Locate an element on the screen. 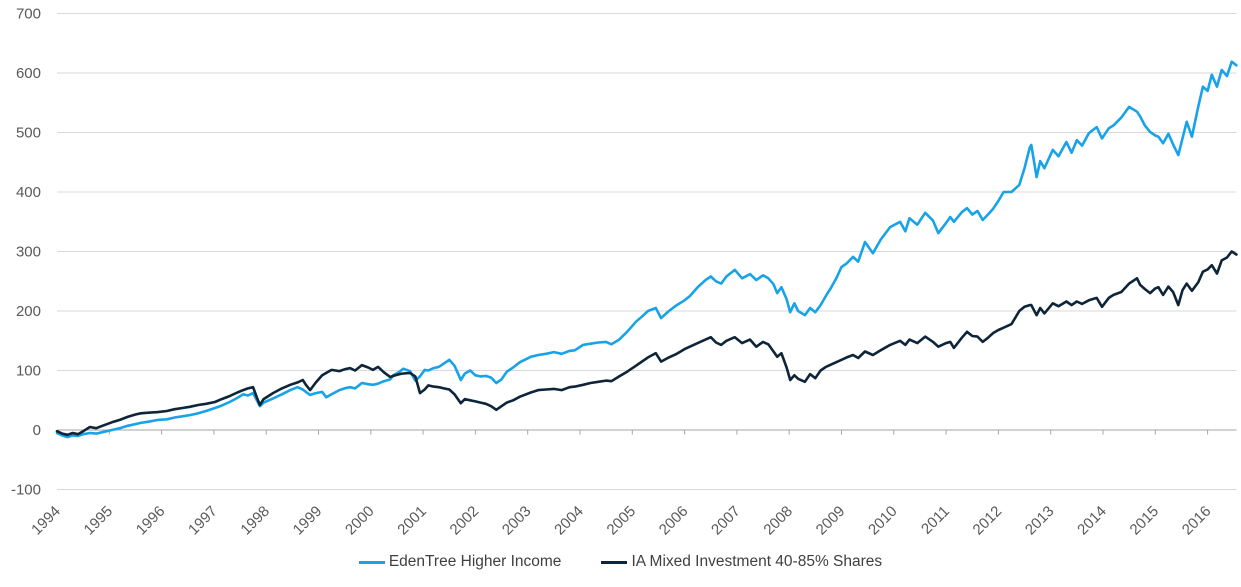 The height and width of the screenshot is (587, 1241). legend-item-ia-mixed: IA Mixed Investment 40-85% Shares is located at coordinates (741, 562).